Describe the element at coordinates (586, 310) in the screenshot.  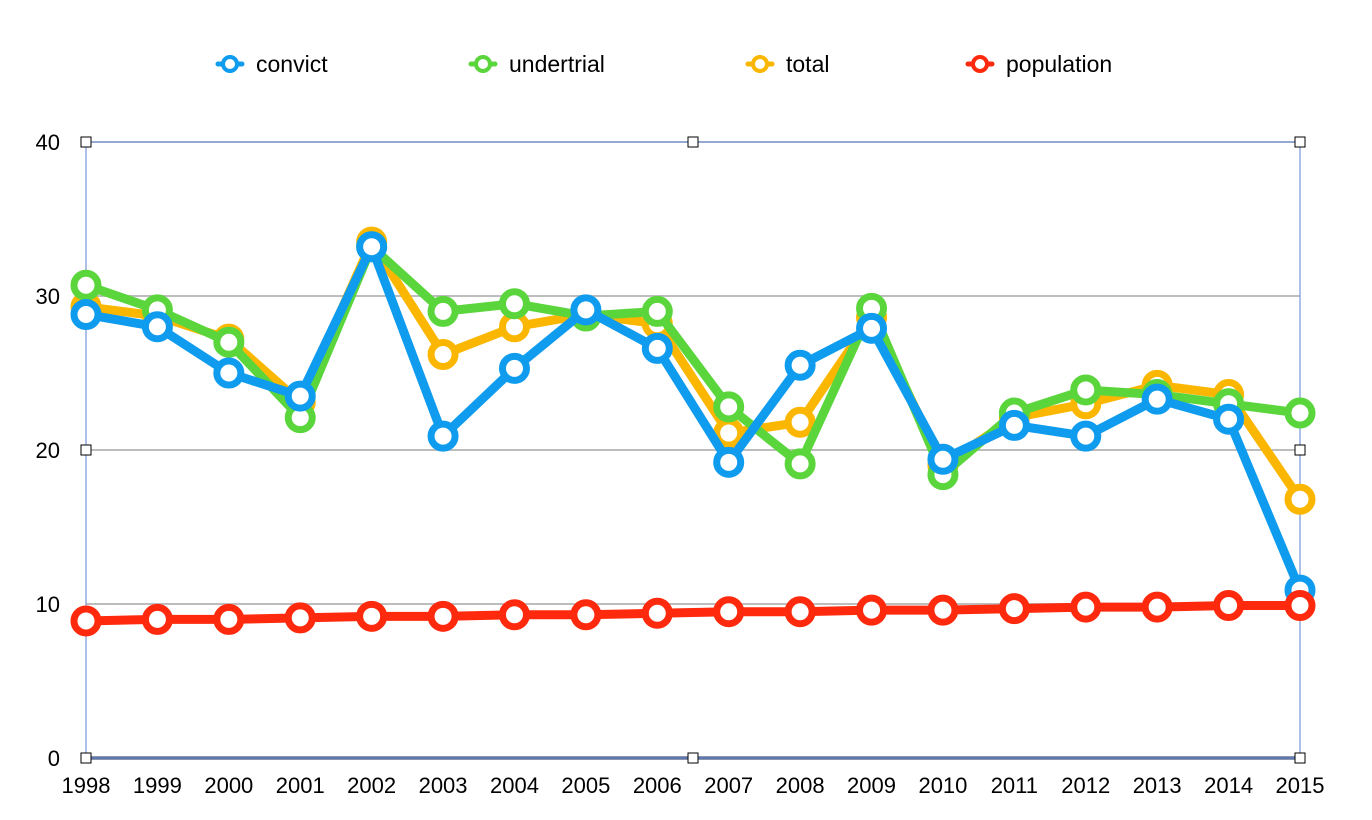
I see `data-point-convict-2005` at that location.